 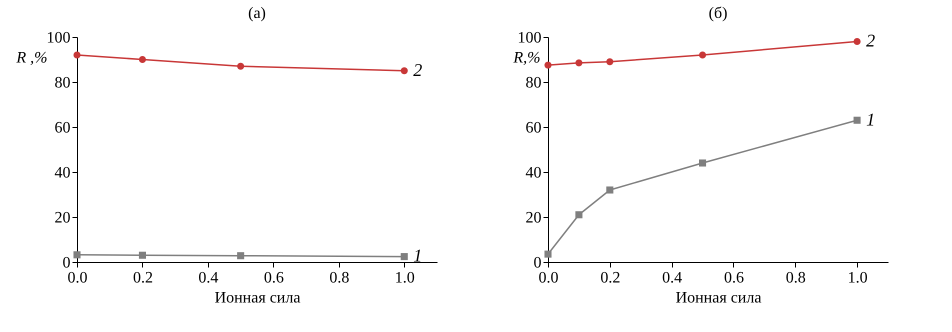 What do you see at coordinates (31, 58) in the screenshot?
I see `y-axis-title: R ,%` at bounding box center [31, 58].